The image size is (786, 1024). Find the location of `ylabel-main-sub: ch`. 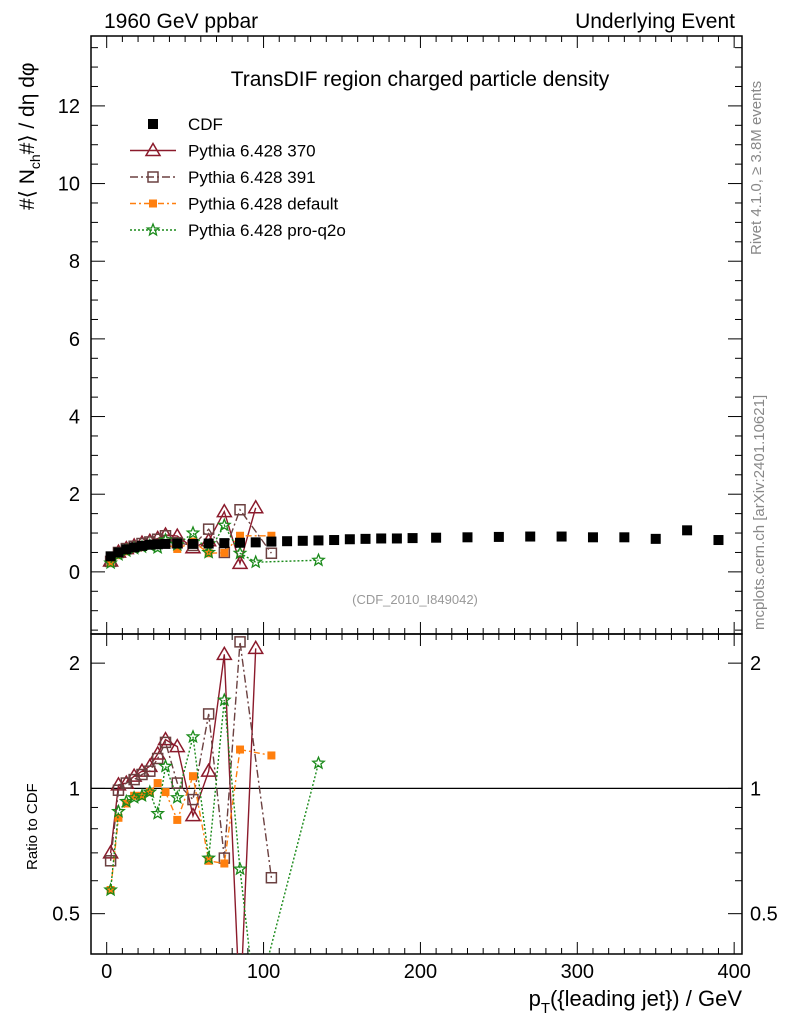

ylabel-main-sub: ch is located at coordinates (35, 161).